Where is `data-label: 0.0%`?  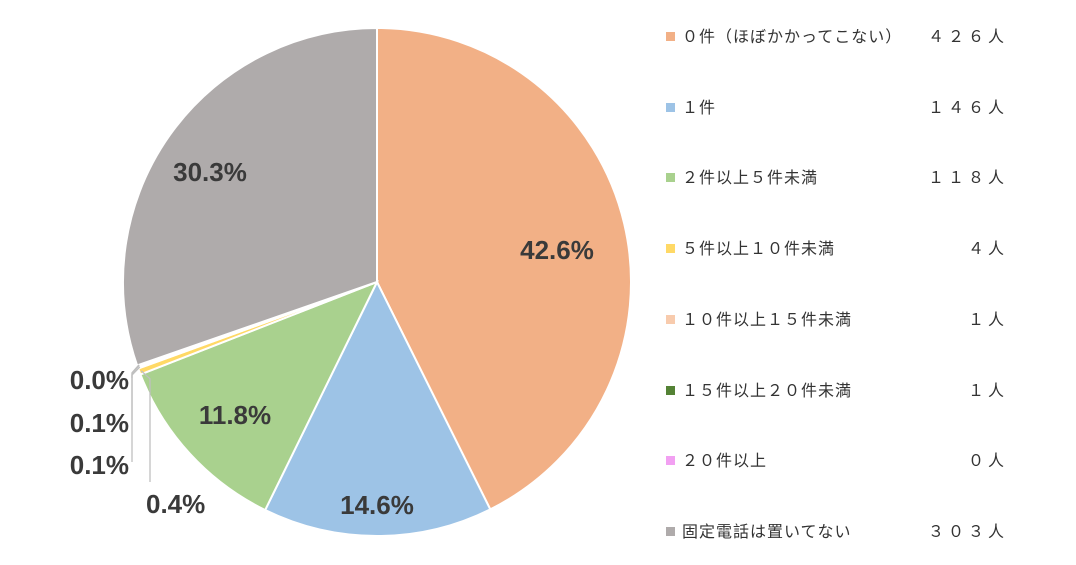
data-label: 0.0% is located at coordinates (99, 380).